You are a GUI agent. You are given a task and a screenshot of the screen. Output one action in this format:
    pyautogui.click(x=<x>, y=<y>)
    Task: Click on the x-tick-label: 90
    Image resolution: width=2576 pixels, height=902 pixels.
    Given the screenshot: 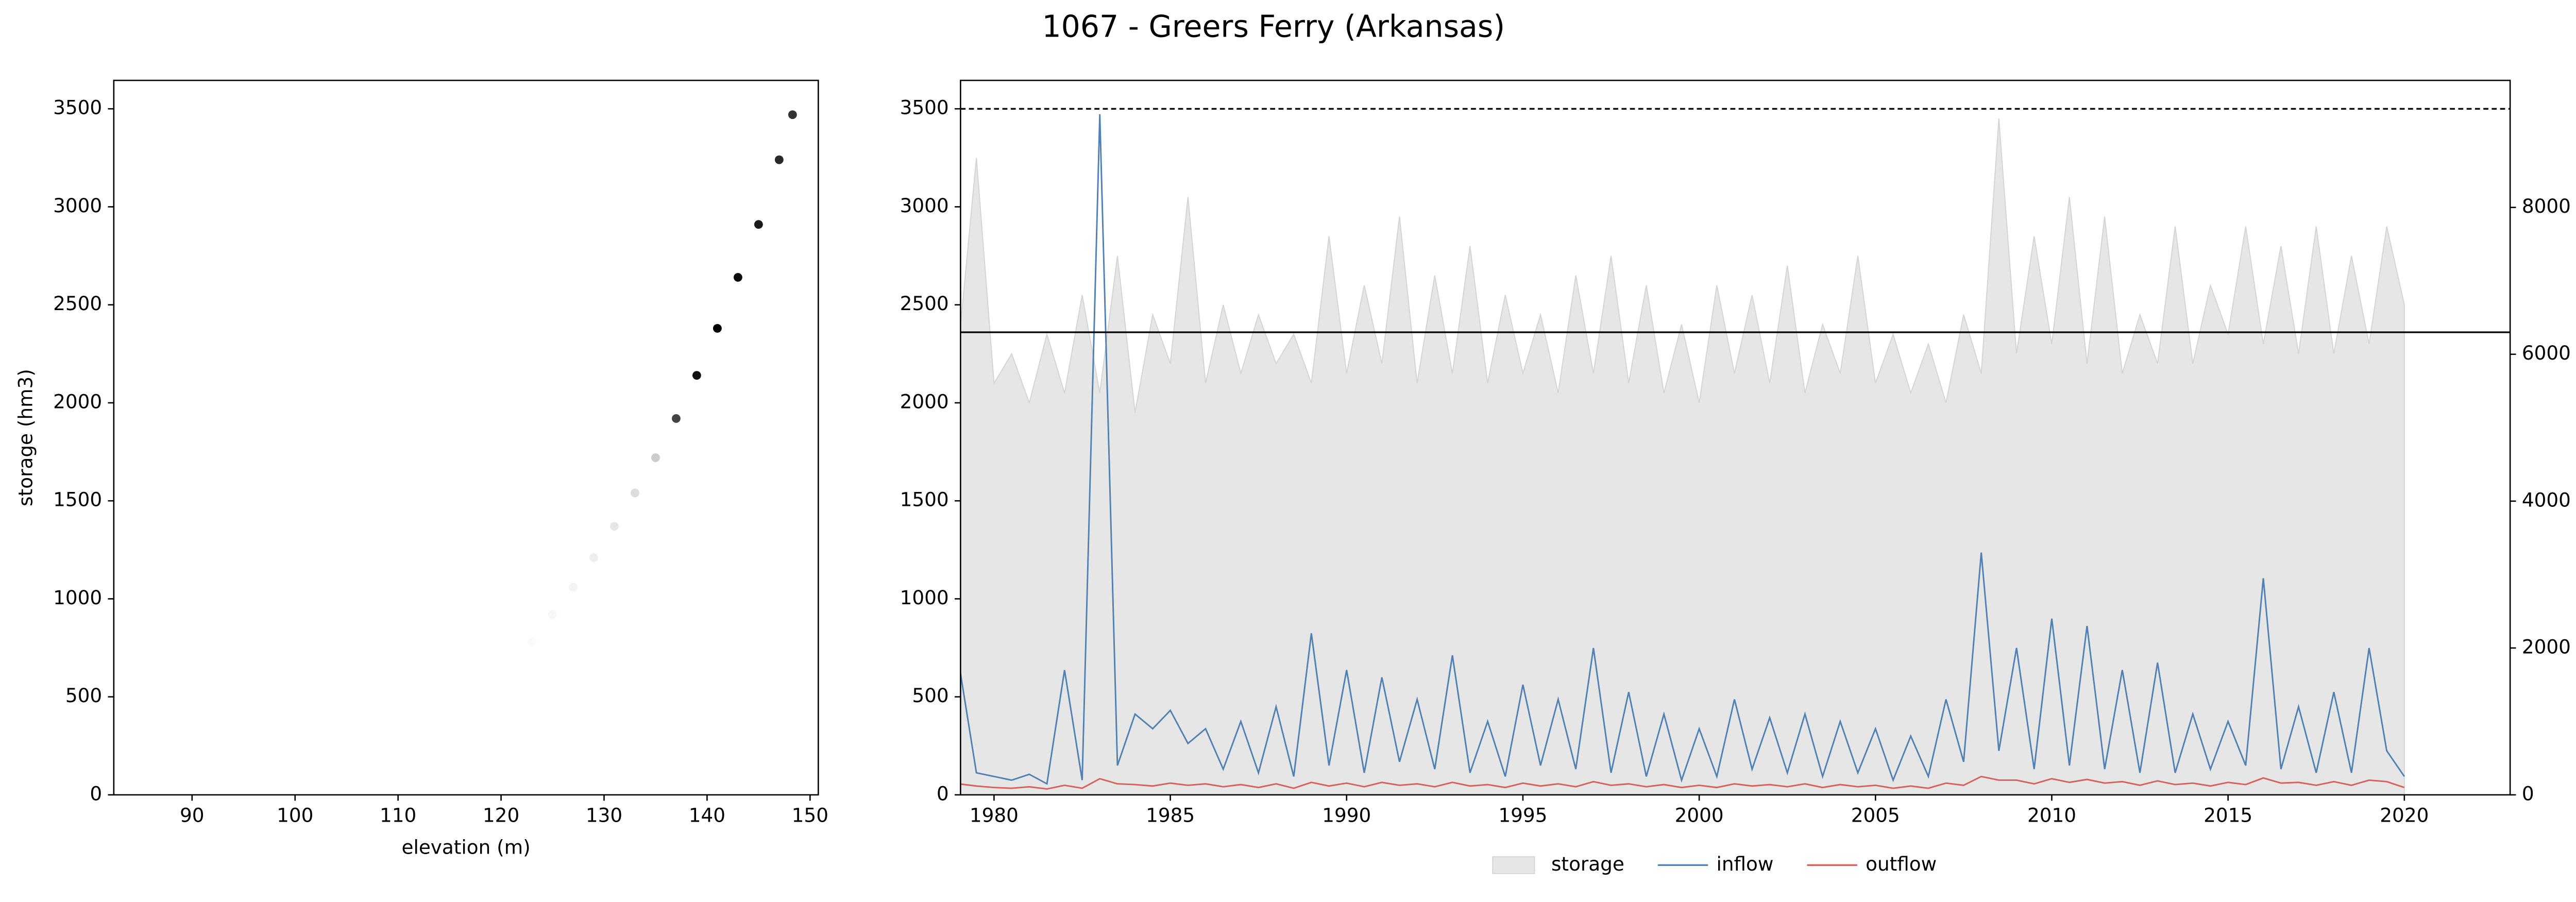 What is the action you would take?
    pyautogui.click(x=193, y=815)
    